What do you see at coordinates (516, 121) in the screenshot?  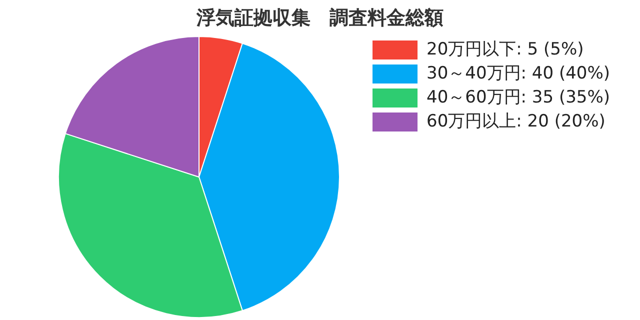 I see `legend-label: 60万円以上: 20 (20%)` at bounding box center [516, 121].